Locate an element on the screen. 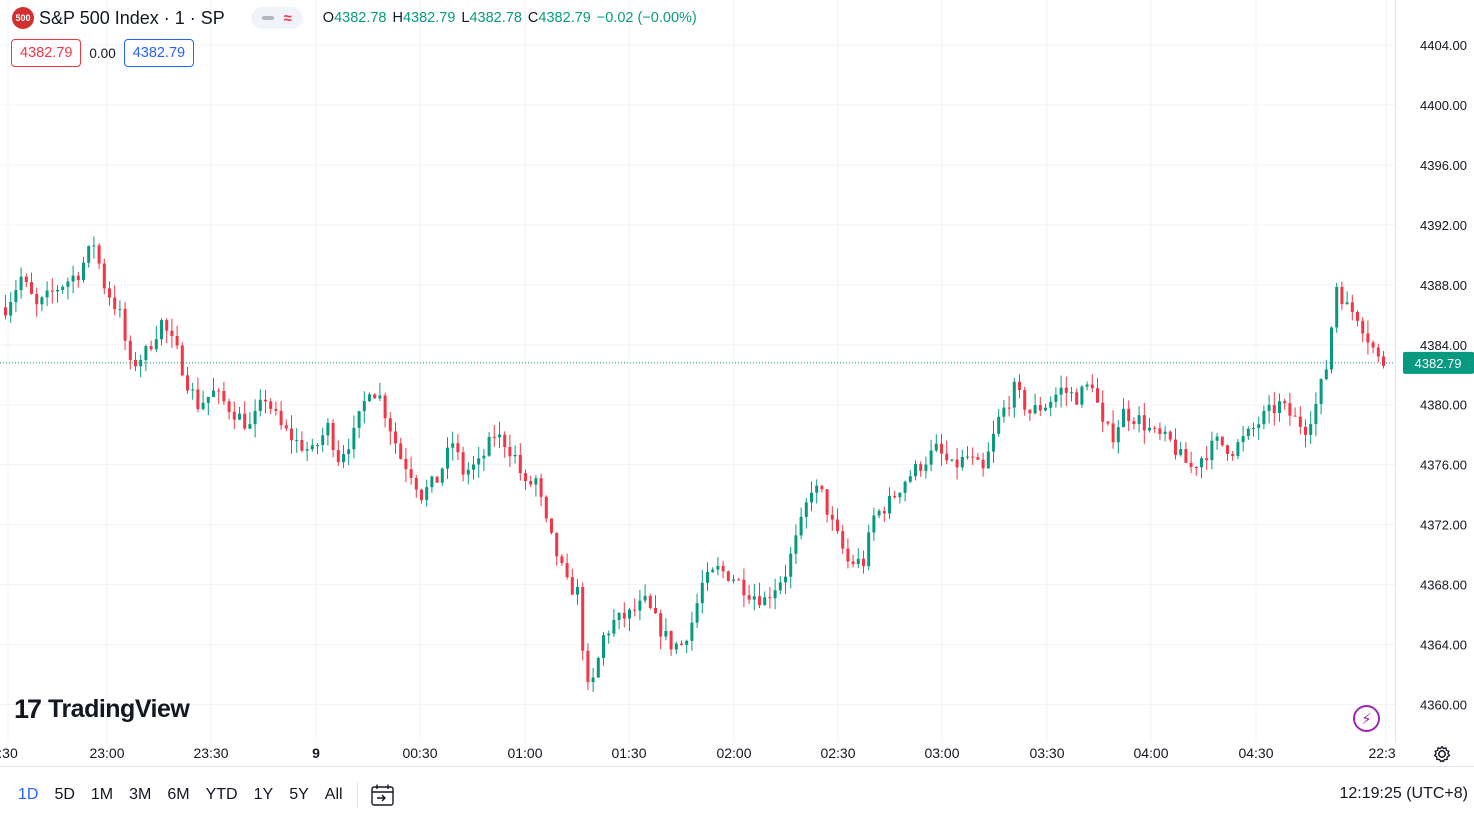 The height and width of the screenshot is (814, 1474). open-value: 4382.78 is located at coordinates (360, 18).